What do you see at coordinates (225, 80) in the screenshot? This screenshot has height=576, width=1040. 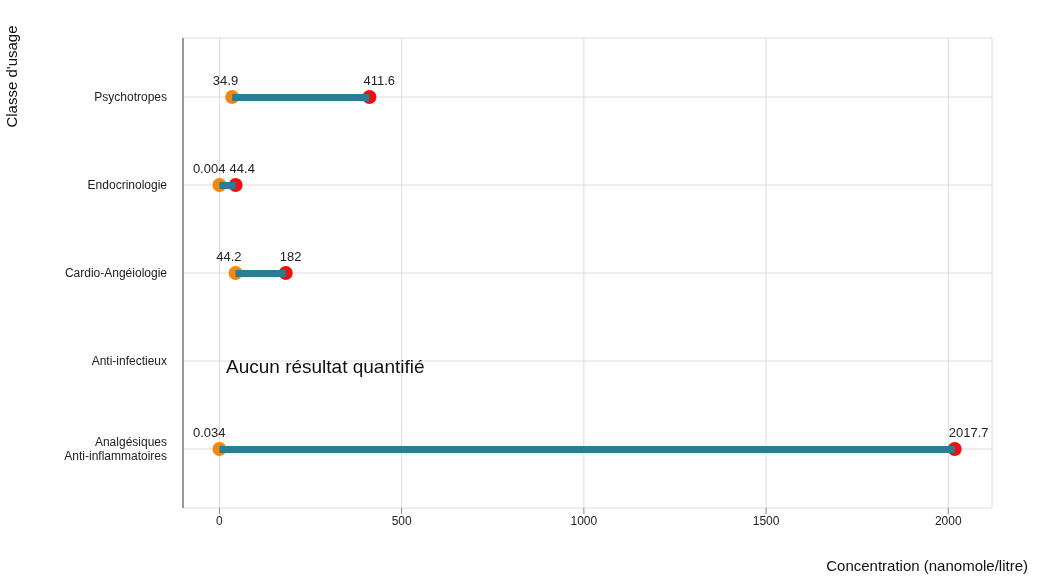 I see `data-label: 34.9` at bounding box center [225, 80].